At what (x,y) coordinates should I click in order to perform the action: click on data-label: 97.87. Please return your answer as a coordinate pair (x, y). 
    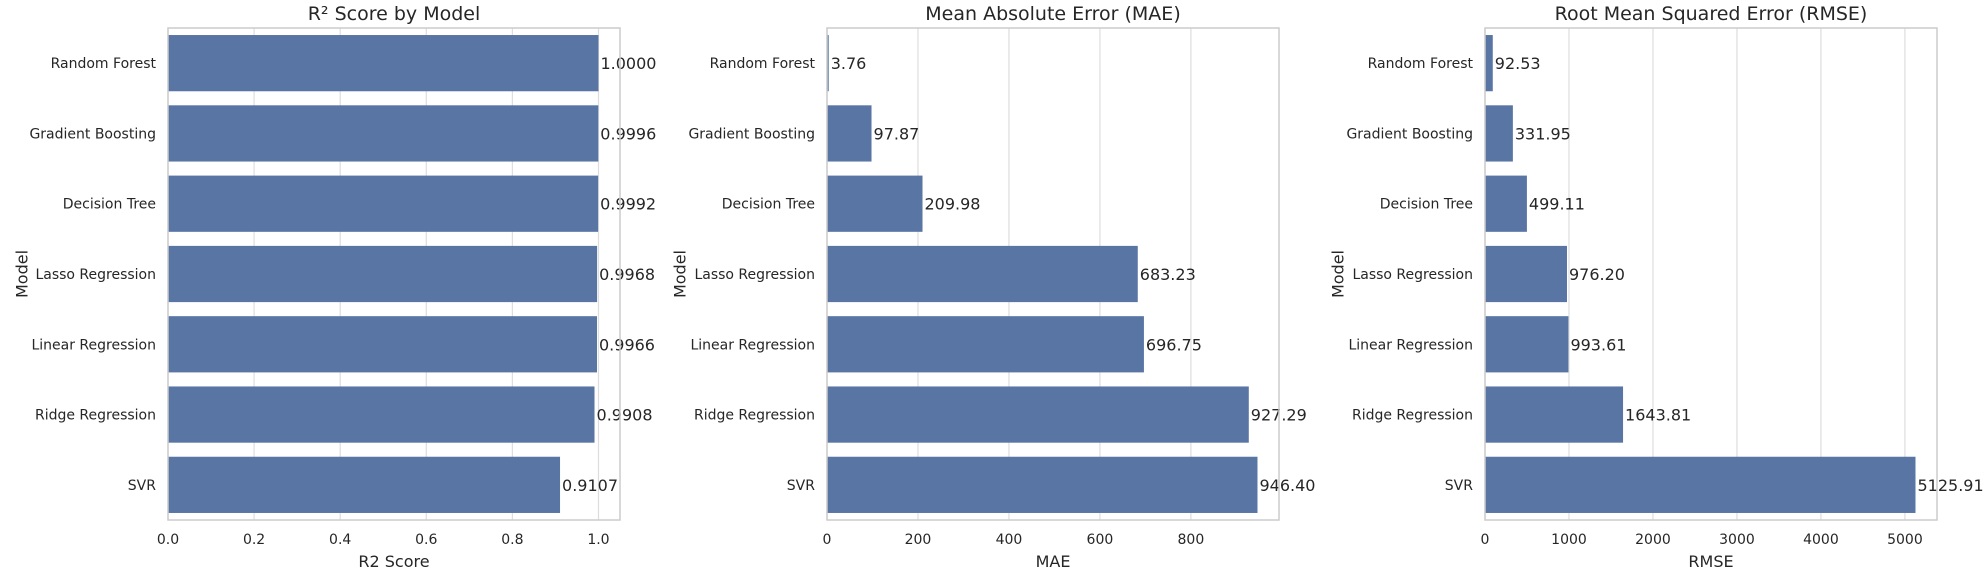
    Looking at the image, I should click on (897, 133).